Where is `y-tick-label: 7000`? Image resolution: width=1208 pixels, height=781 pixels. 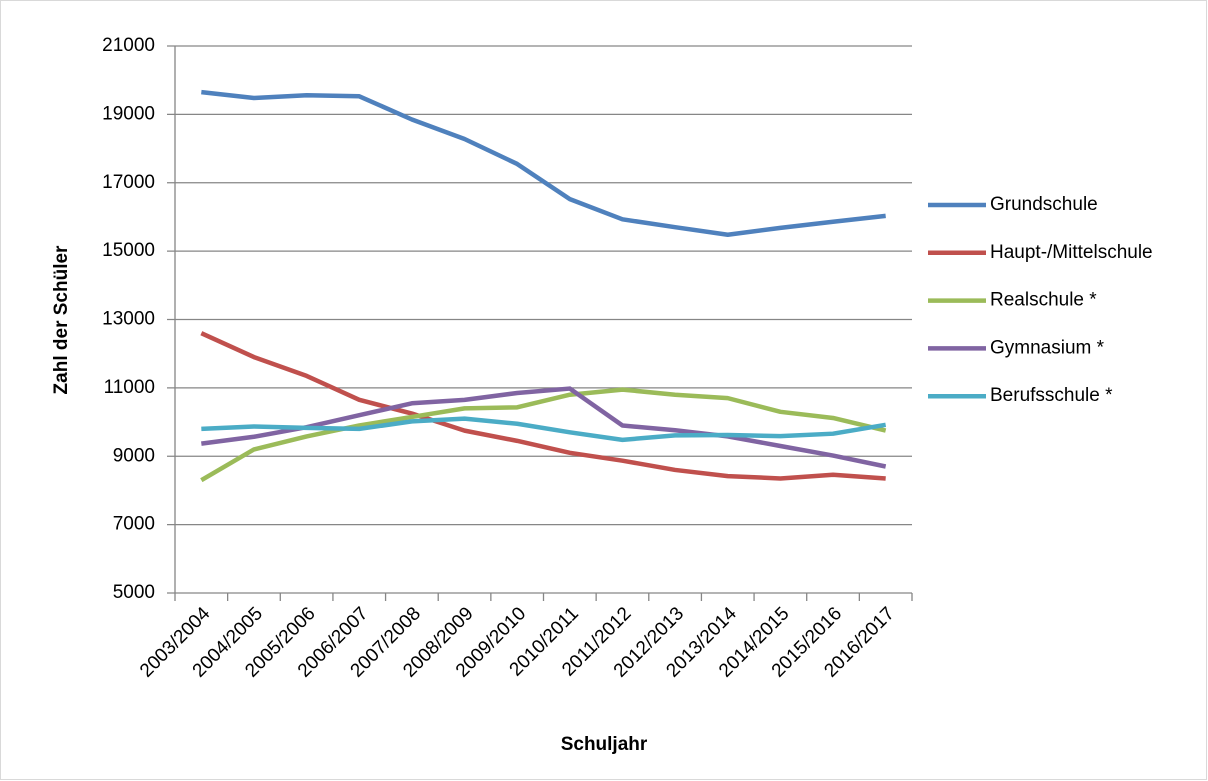
y-tick-label: 7000 is located at coordinates (134, 524).